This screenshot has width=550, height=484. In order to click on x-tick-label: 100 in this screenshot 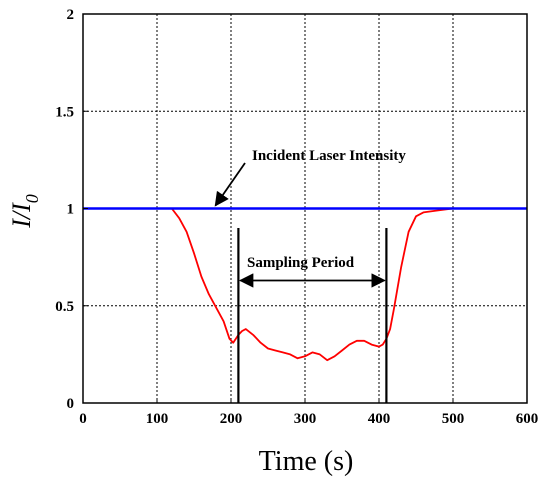, I will do `click(157, 419)`.